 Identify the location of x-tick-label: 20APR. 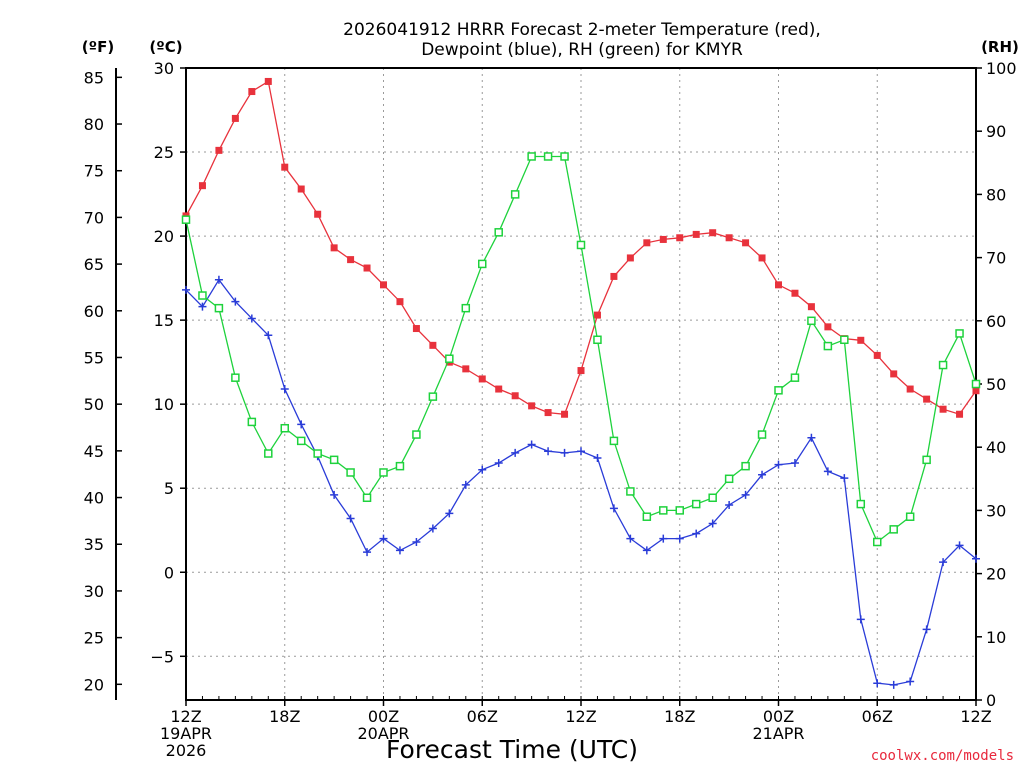
(383, 733).